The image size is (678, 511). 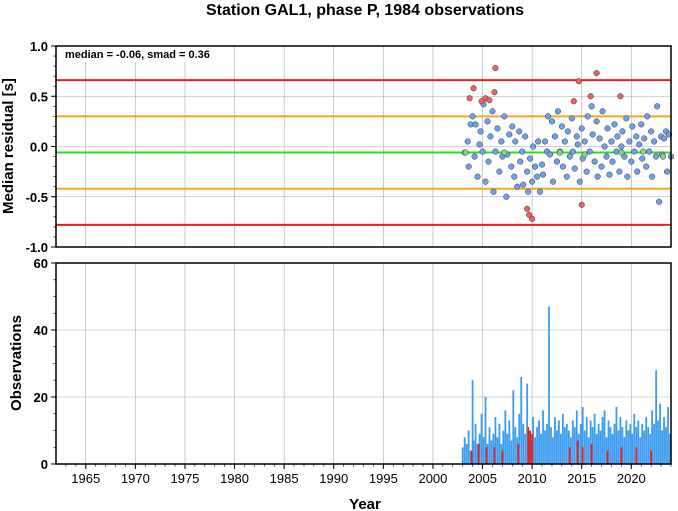 What do you see at coordinates (566, 385) in the screenshot?
I see `bottom-bars` at bounding box center [566, 385].